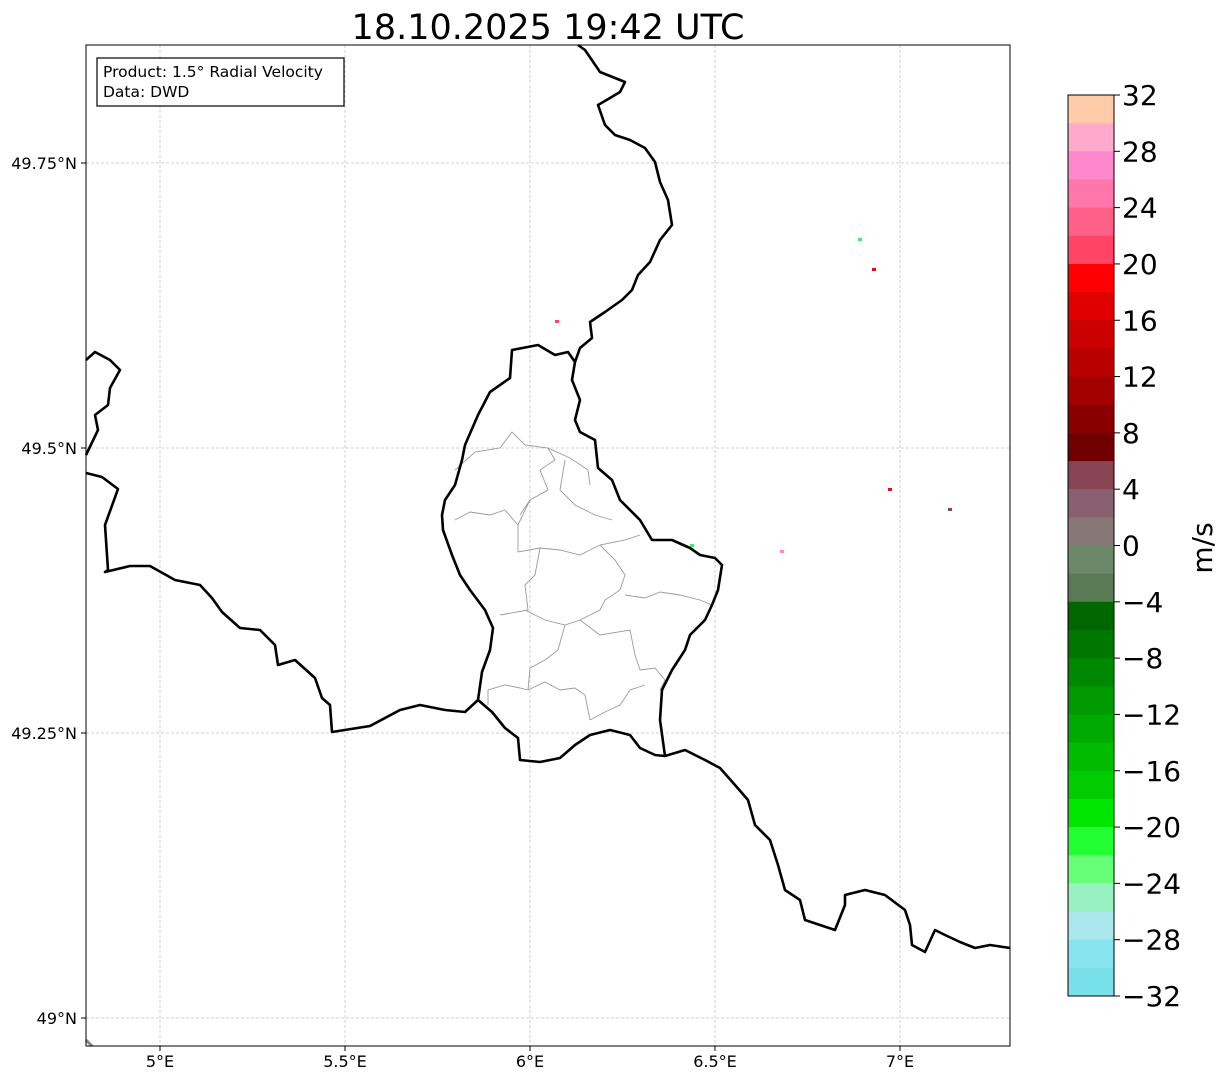 This screenshot has width=1225, height=1081. I want to click on colorbar-tick-label: 8, so click(1131, 433).